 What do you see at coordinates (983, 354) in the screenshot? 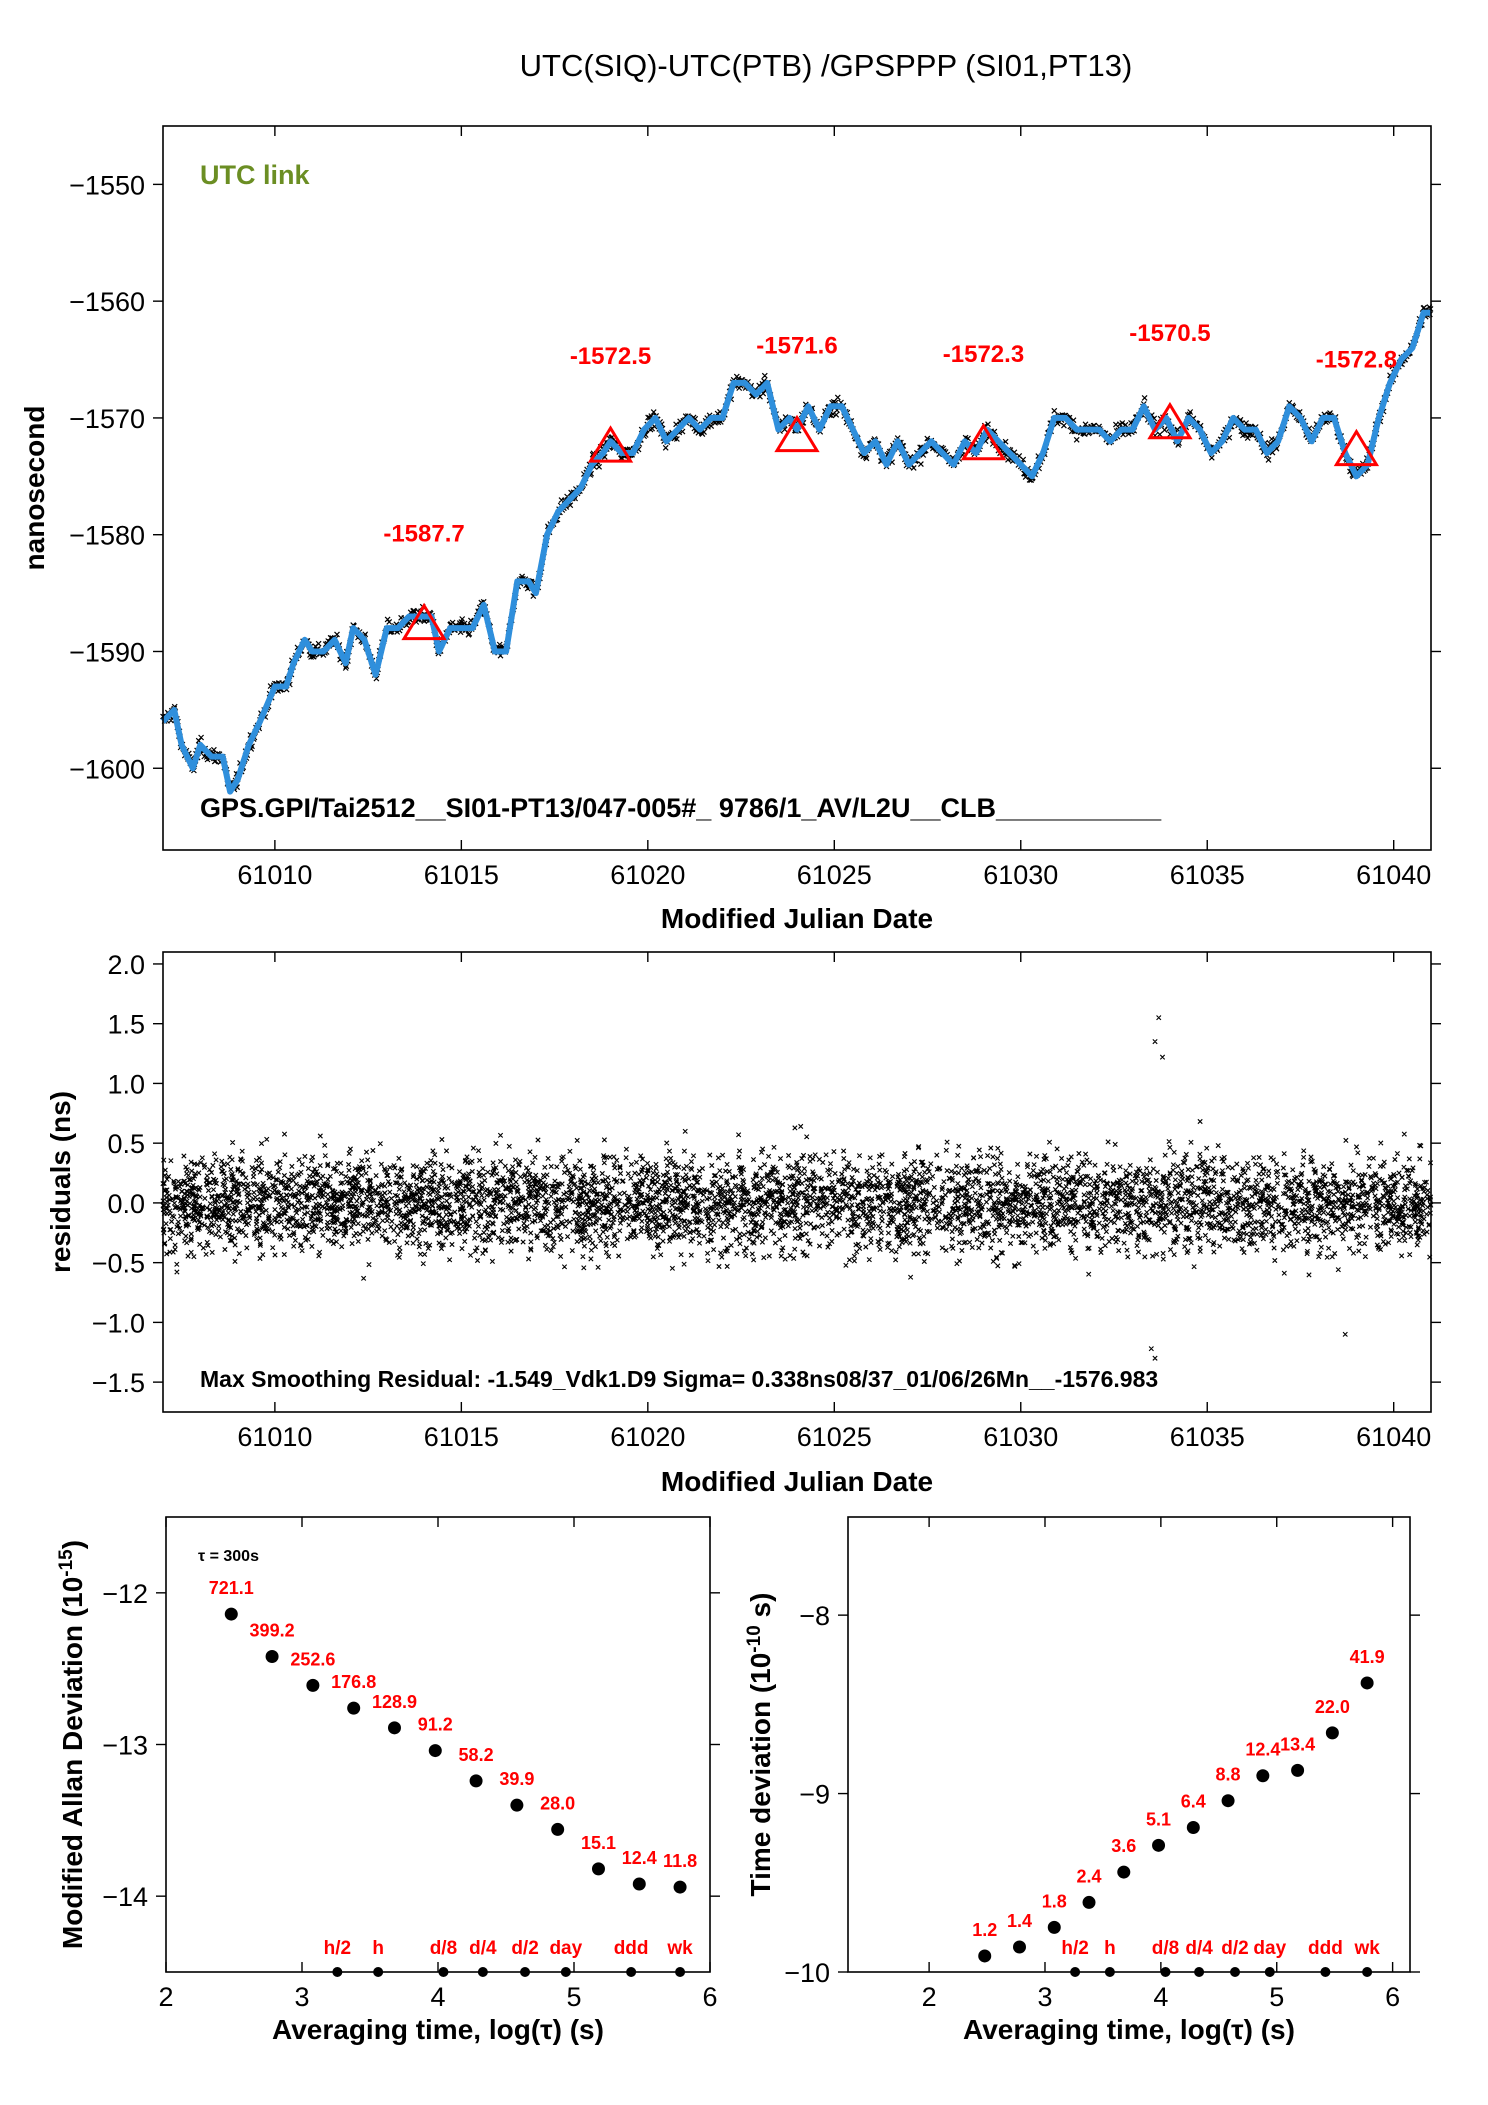
I see `marker-label: -1572.3` at bounding box center [983, 354].